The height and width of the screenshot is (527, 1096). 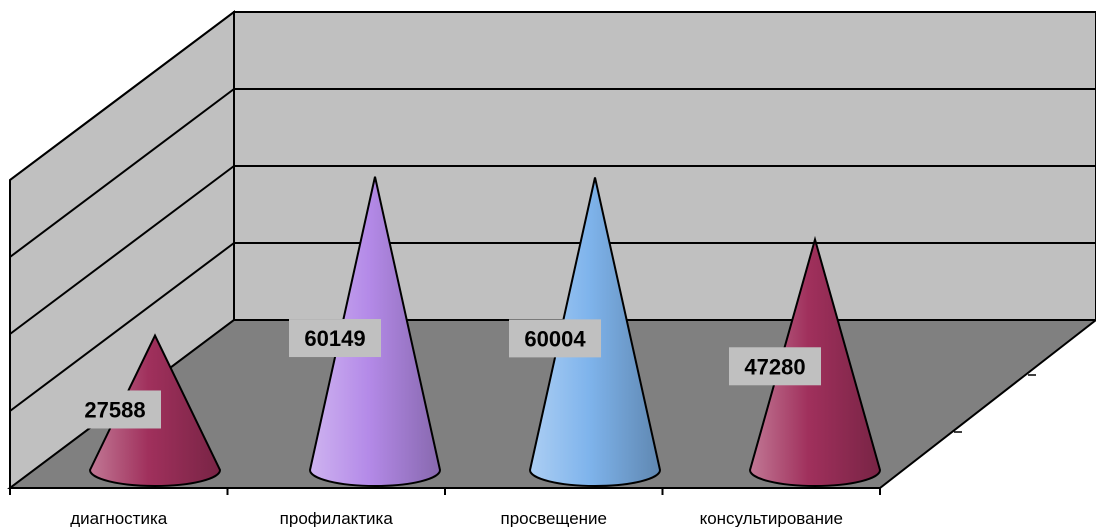 I want to click on data-label: 60149, so click(x=334, y=338).